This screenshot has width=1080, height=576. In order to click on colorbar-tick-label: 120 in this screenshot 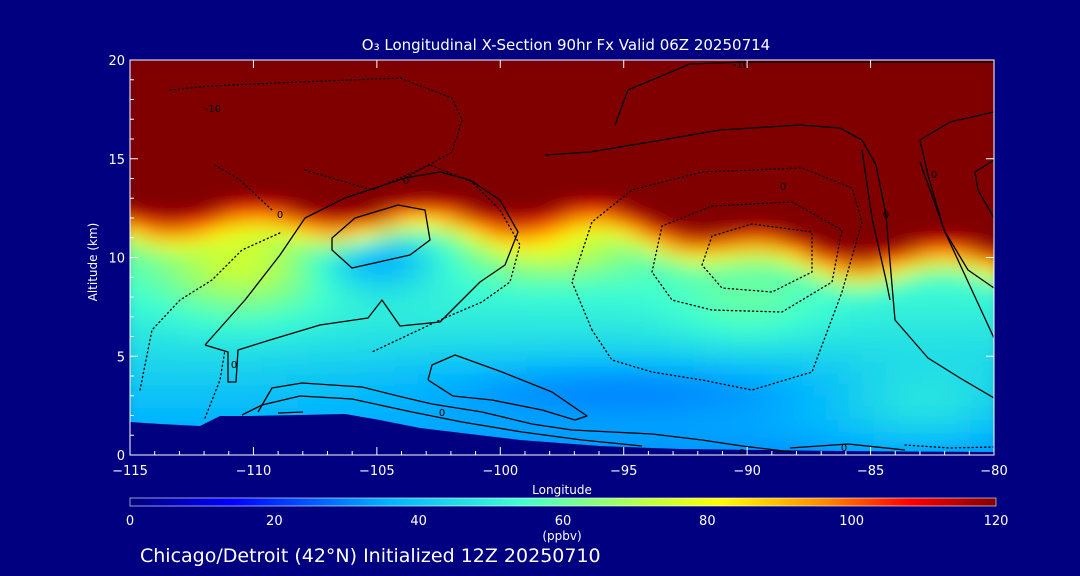, I will do `click(996, 521)`.